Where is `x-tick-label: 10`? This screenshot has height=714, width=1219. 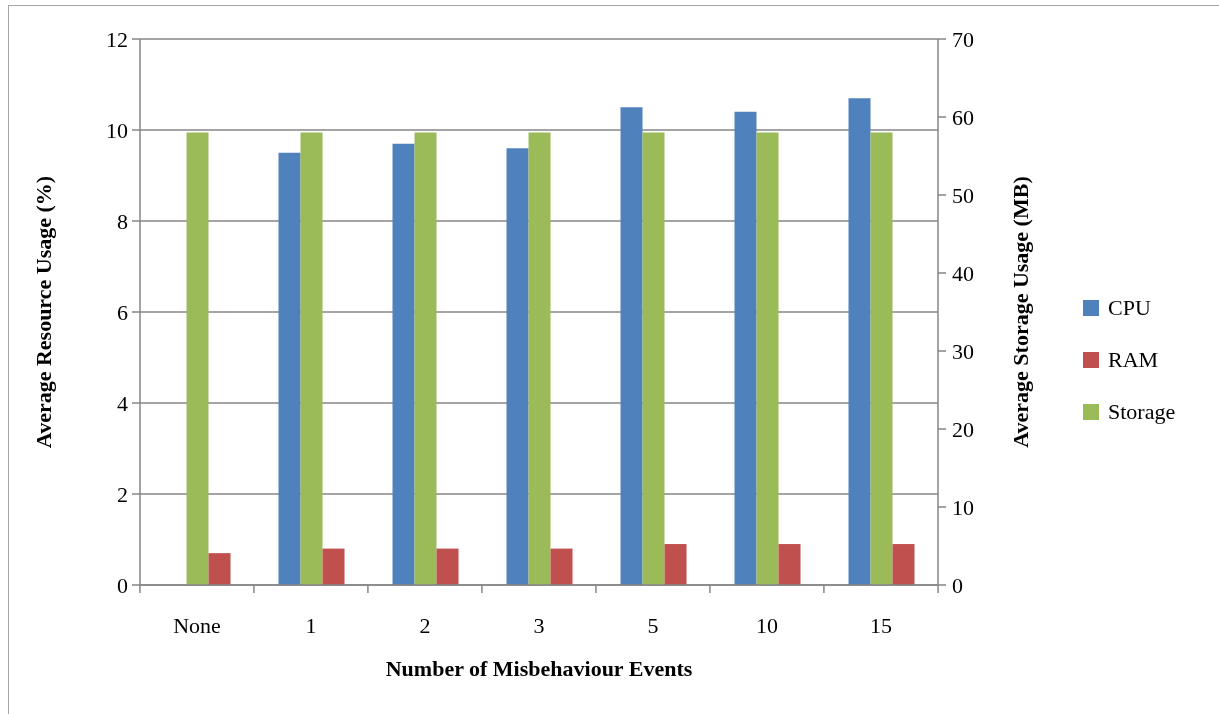 x-tick-label: 10 is located at coordinates (767, 625).